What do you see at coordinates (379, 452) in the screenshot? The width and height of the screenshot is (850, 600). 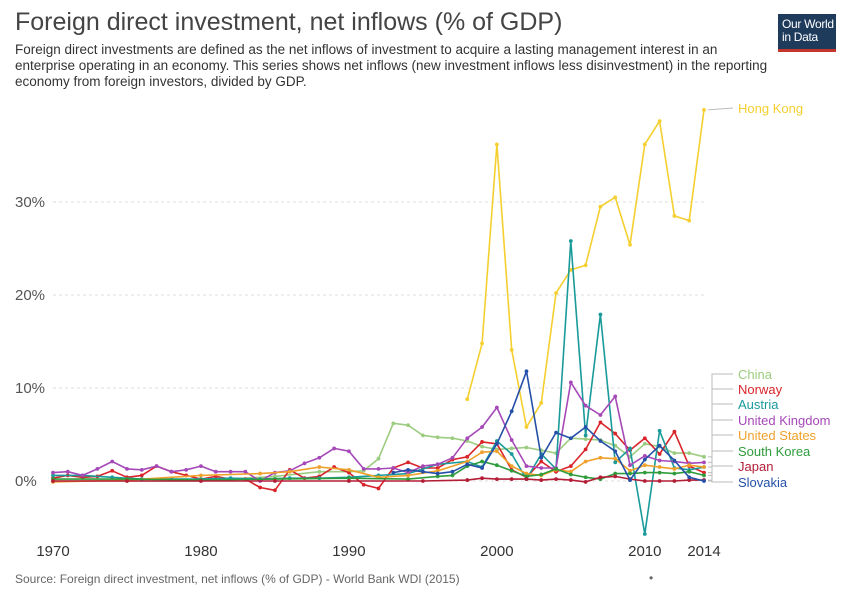 I see `series-line-china` at bounding box center [379, 452].